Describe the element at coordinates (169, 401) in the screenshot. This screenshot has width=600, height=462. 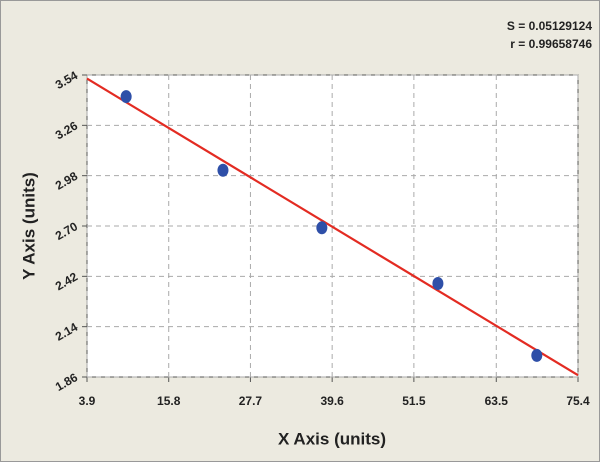
I see `x-tick-label: 15.8` at that location.